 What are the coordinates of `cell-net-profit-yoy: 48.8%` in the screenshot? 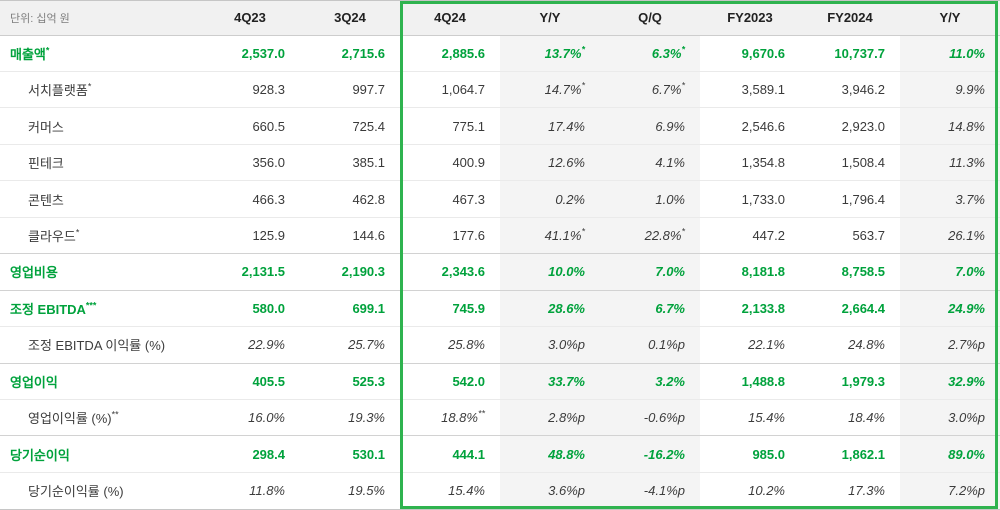 It's located at (550, 454).